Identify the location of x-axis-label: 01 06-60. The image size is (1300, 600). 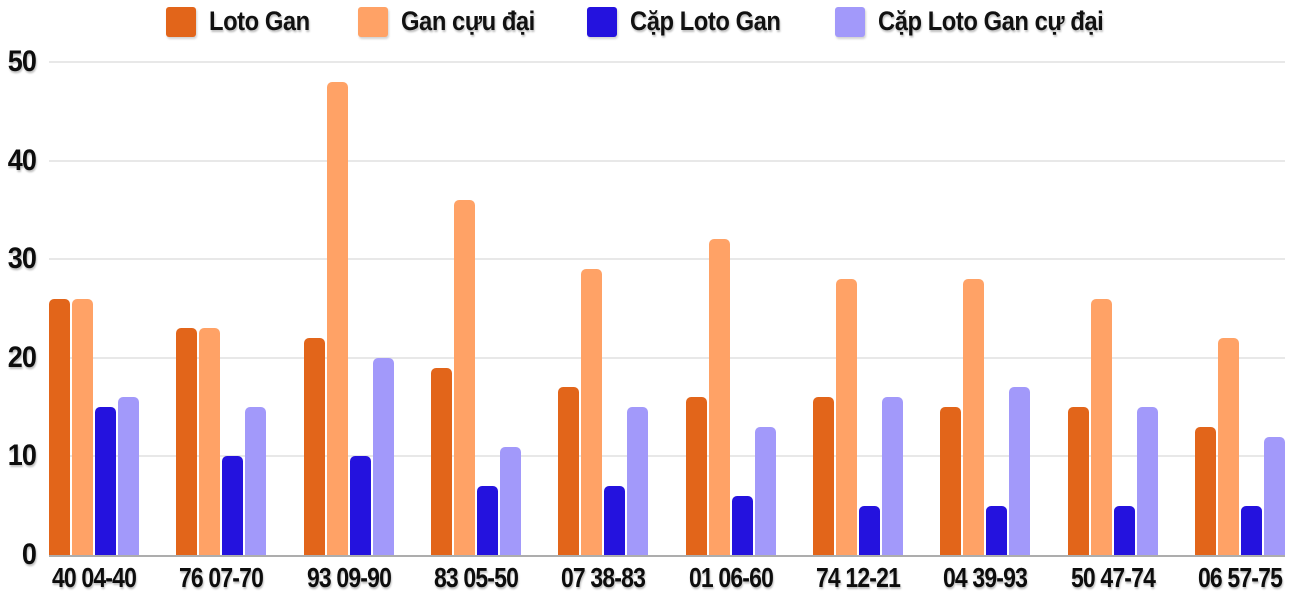
(731, 577).